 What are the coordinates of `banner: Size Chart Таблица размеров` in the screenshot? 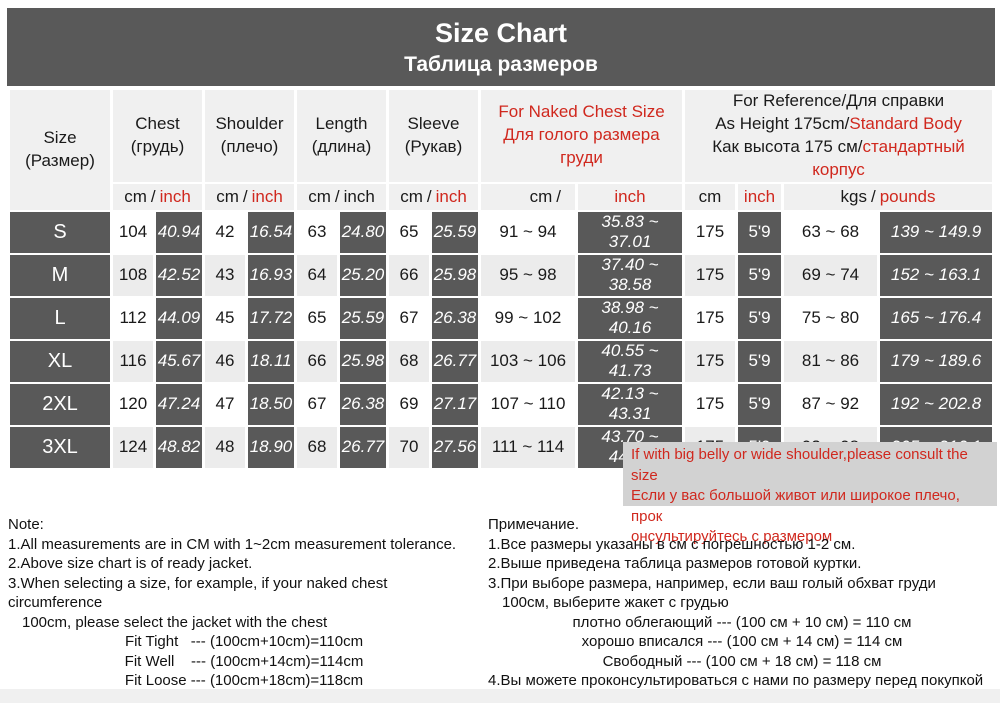 It's located at (501, 47).